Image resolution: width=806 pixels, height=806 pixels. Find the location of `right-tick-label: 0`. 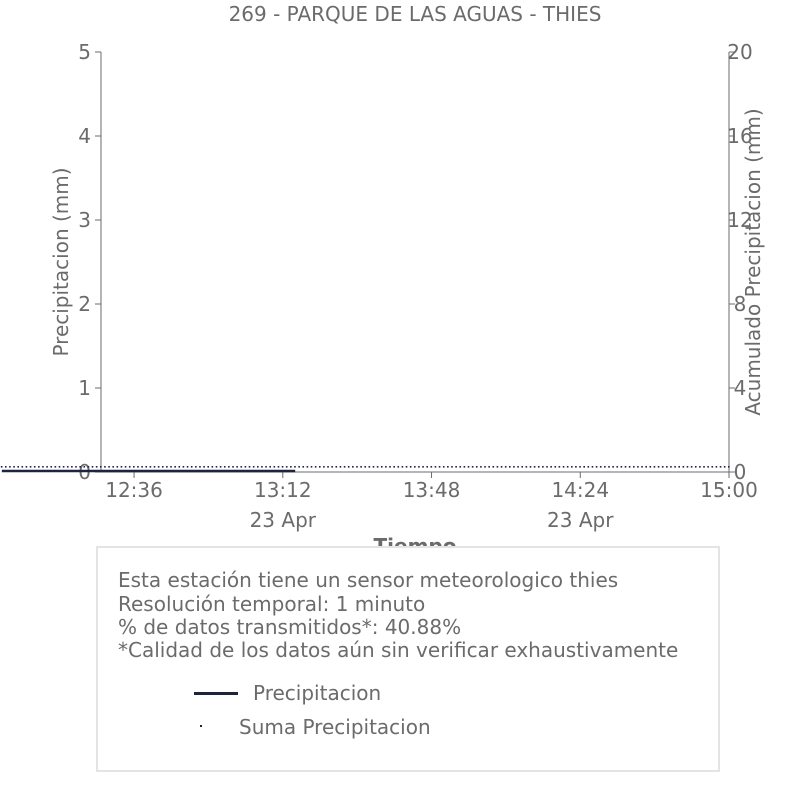

right-tick-label: 0 is located at coordinates (740, 472).